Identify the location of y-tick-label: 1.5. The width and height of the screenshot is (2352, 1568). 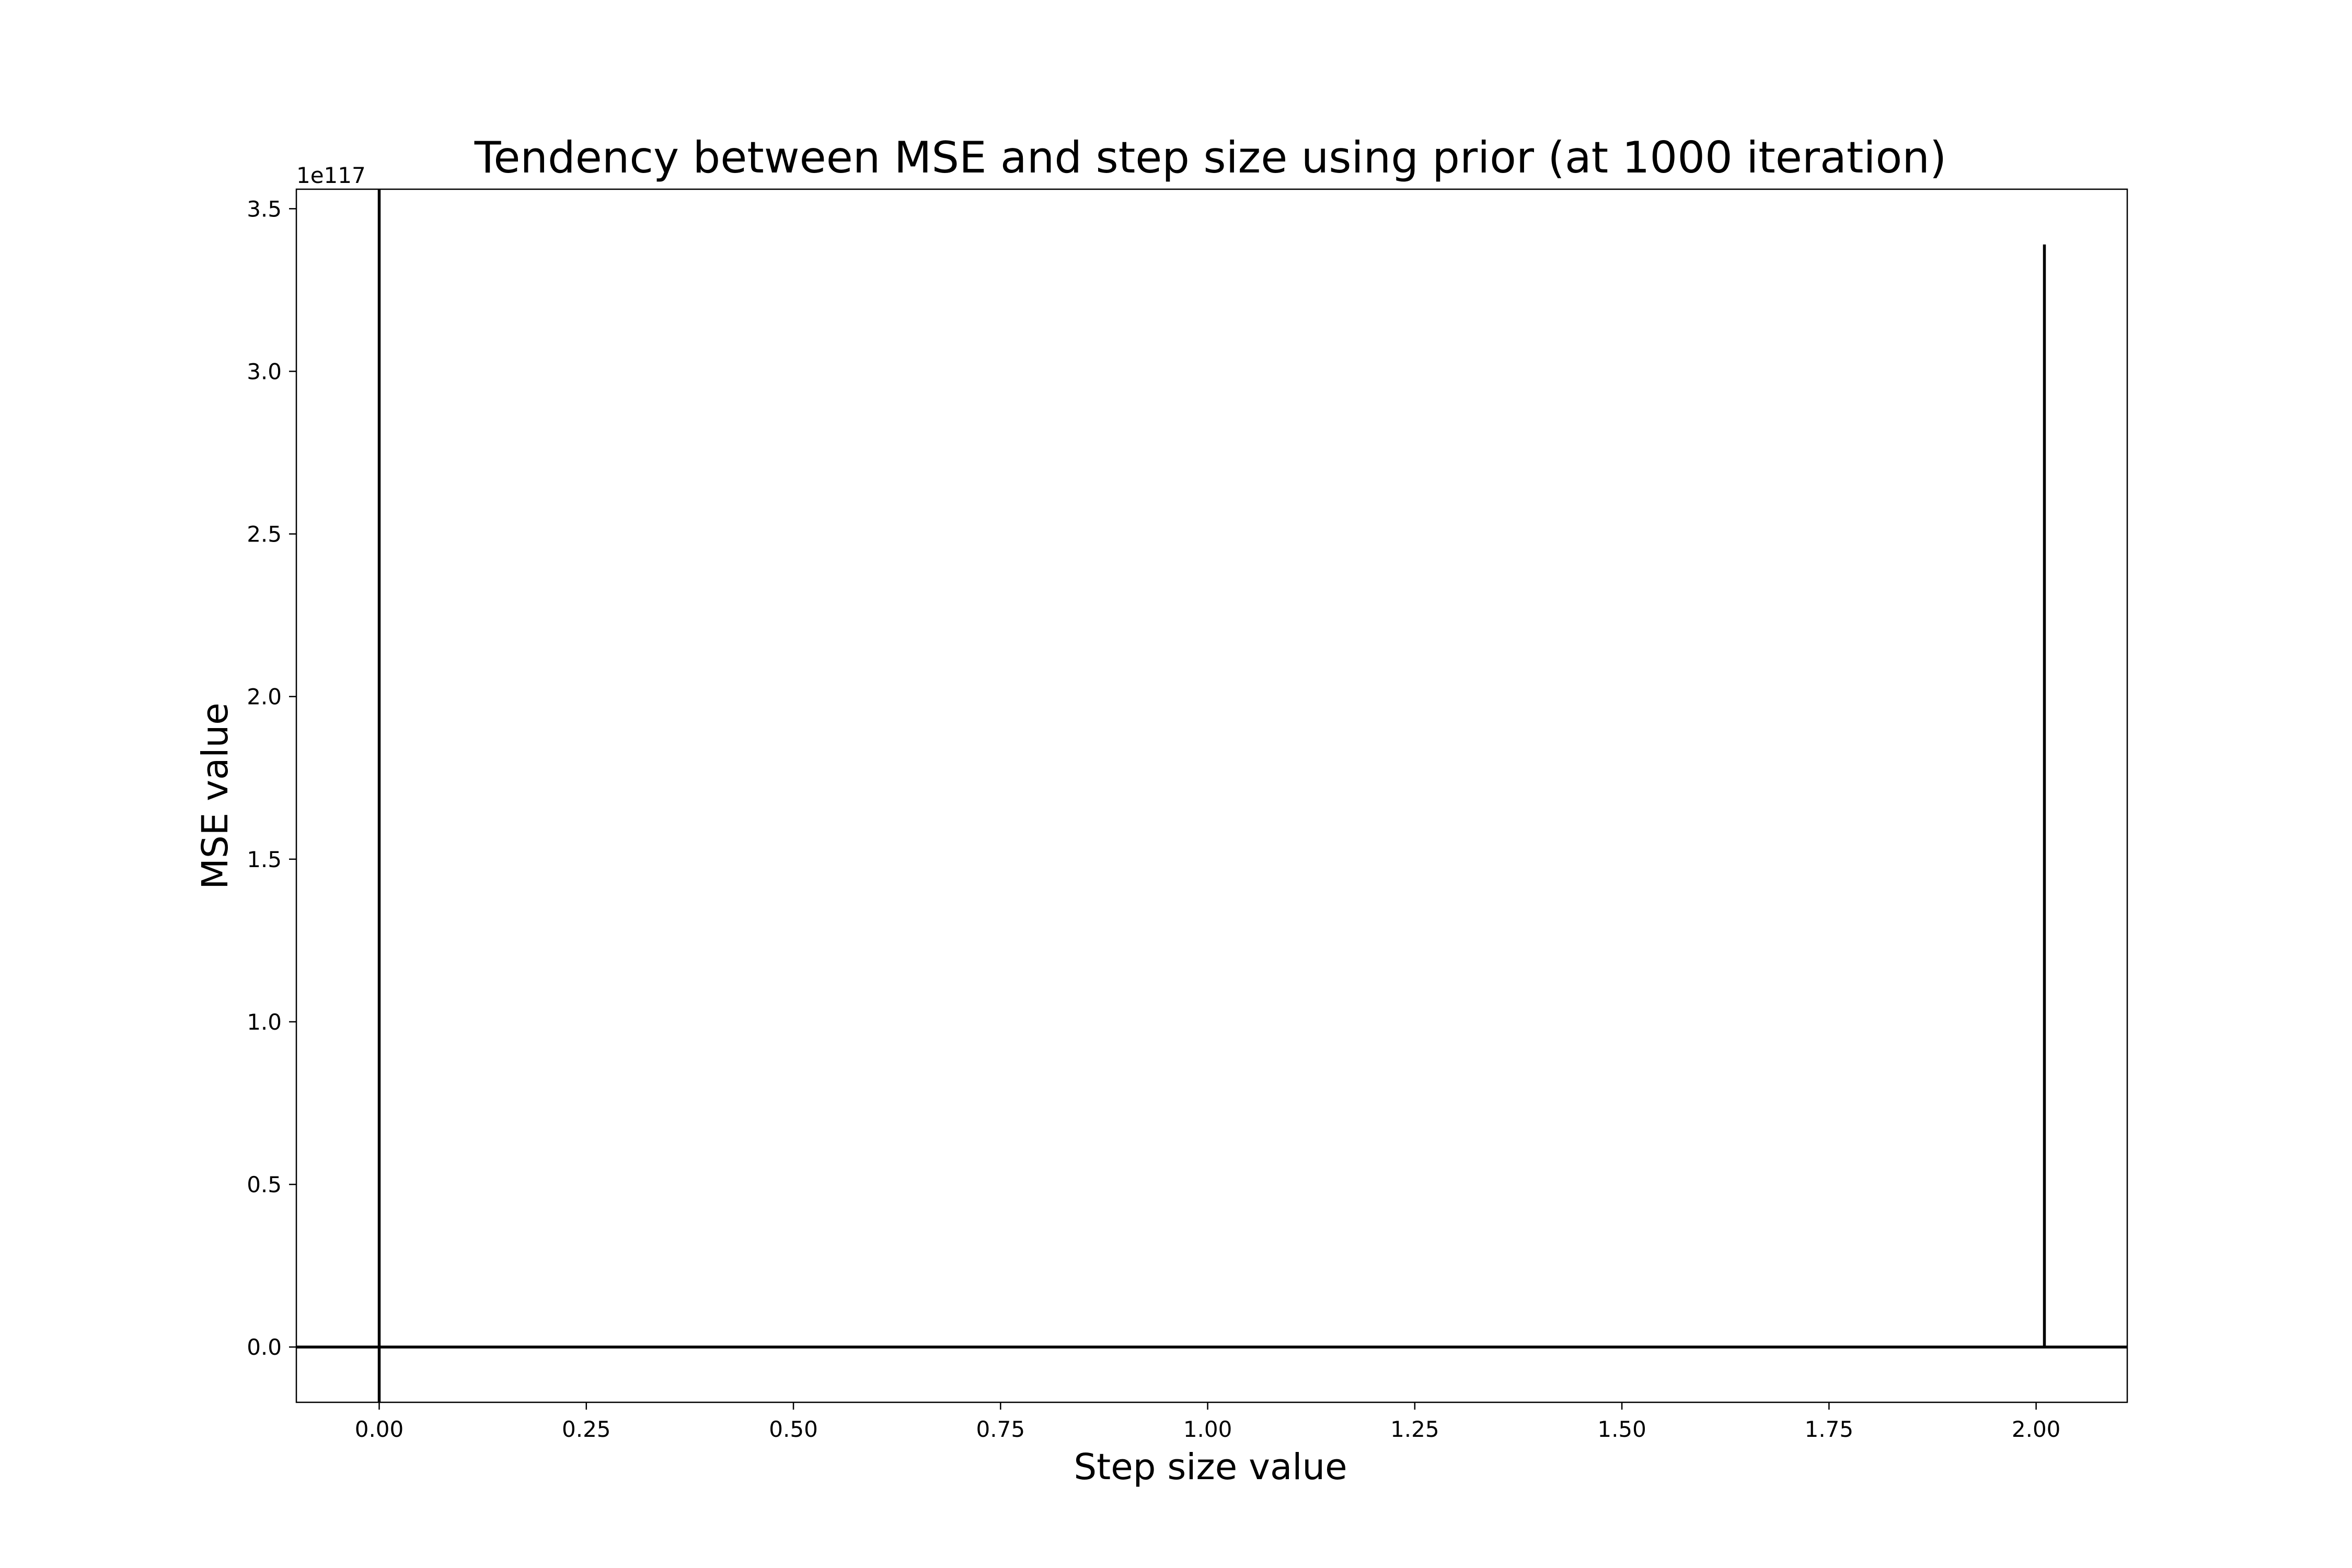
(264, 859).